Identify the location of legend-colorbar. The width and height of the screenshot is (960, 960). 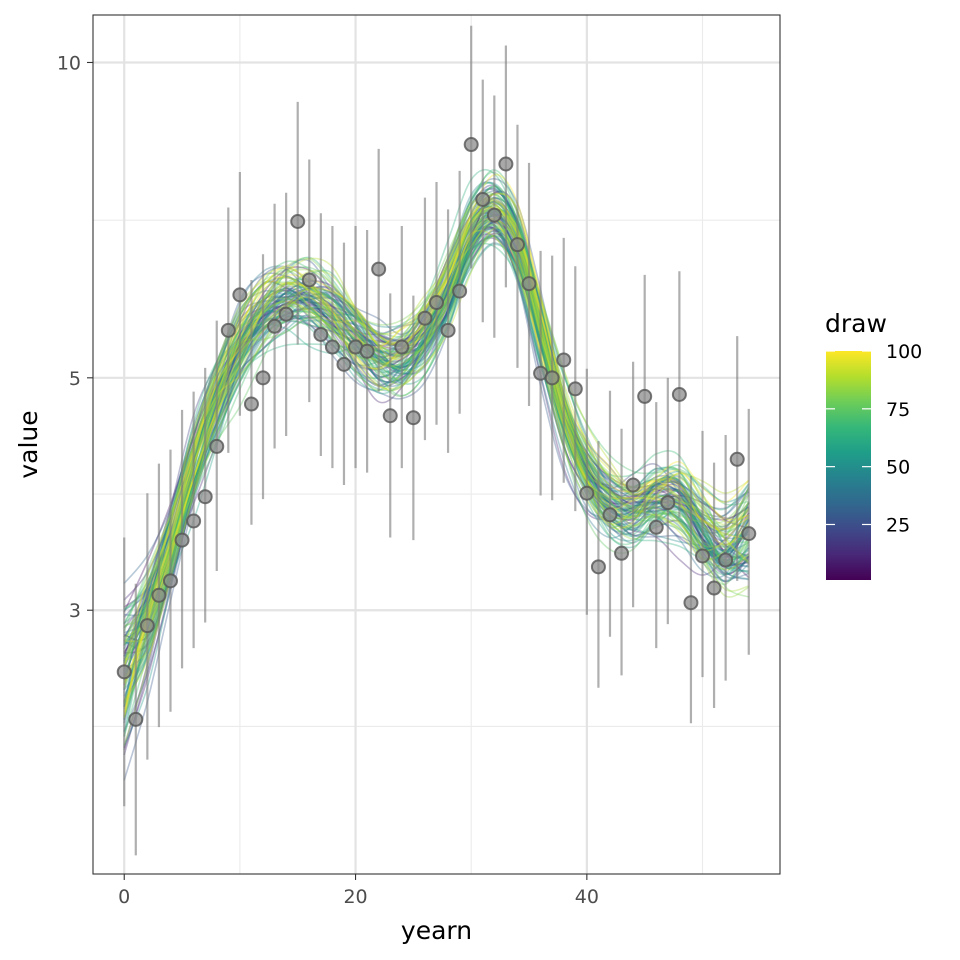
(848, 465).